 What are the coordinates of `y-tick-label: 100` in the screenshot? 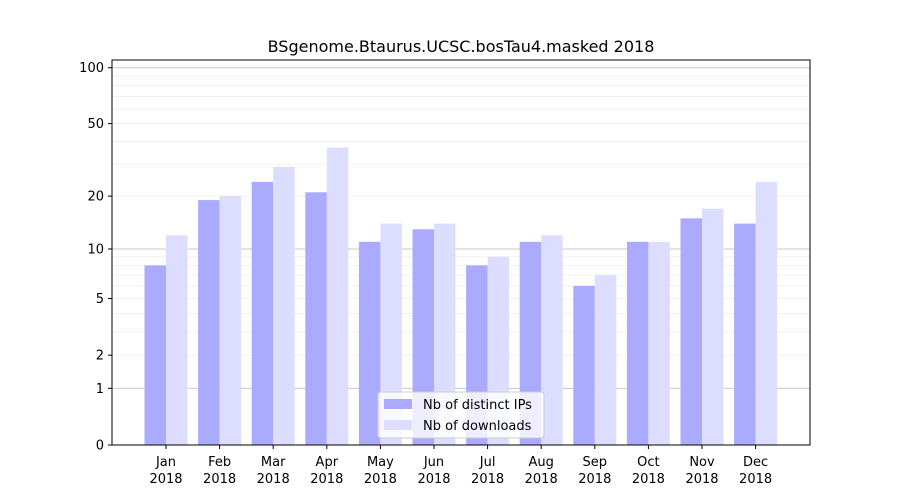 It's located at (91, 68).